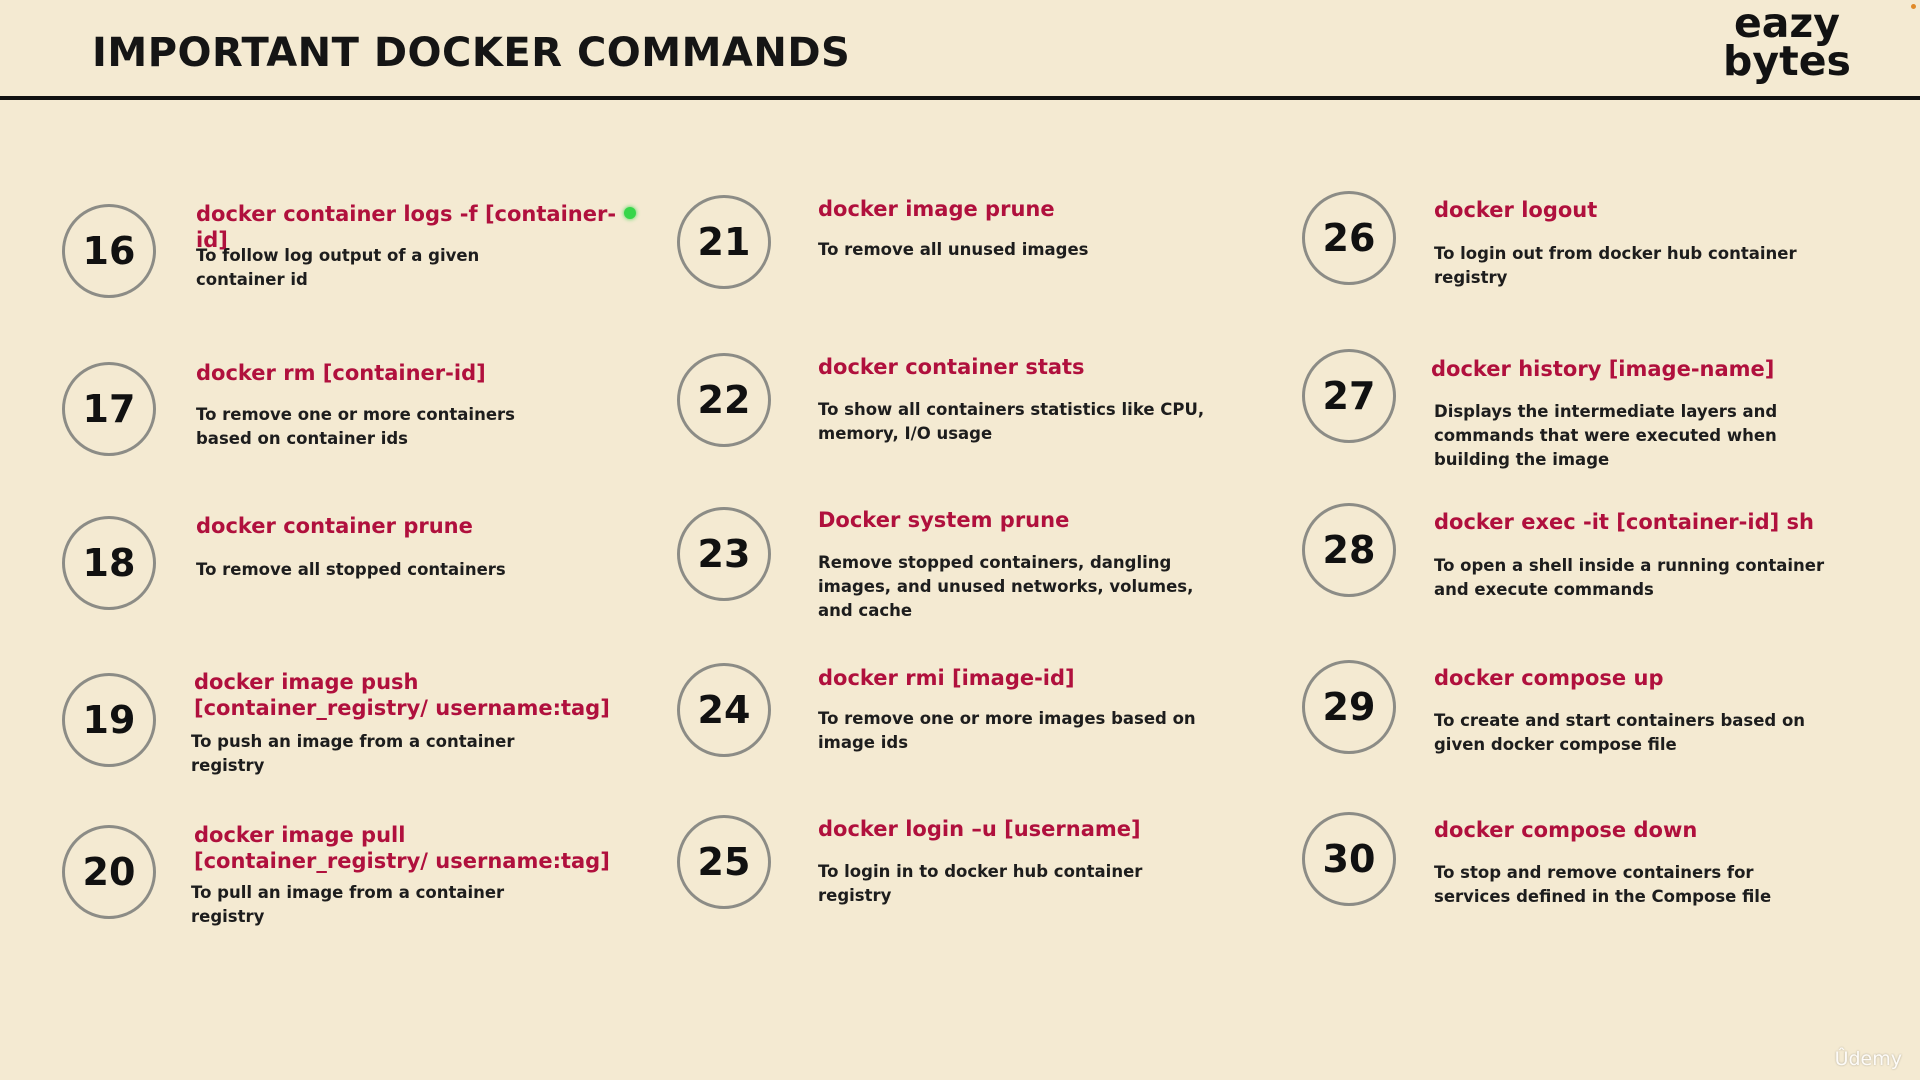 The image size is (1920, 1080). Describe the element at coordinates (1603, 369) in the screenshot. I see `command-name: docker history [image-name]` at that location.